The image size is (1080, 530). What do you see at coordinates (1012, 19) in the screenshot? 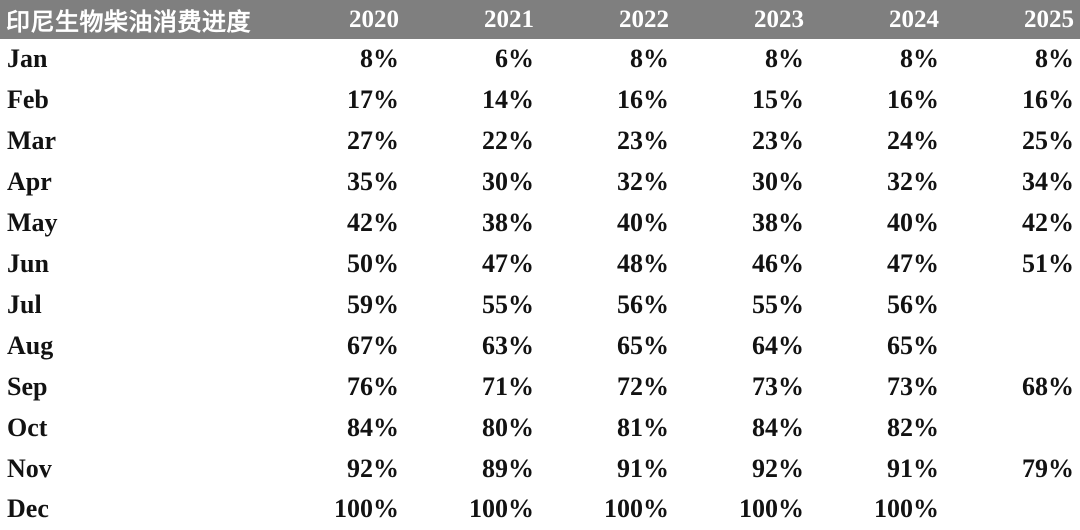
I see `year-column-header-2025: 2025` at bounding box center [1012, 19].